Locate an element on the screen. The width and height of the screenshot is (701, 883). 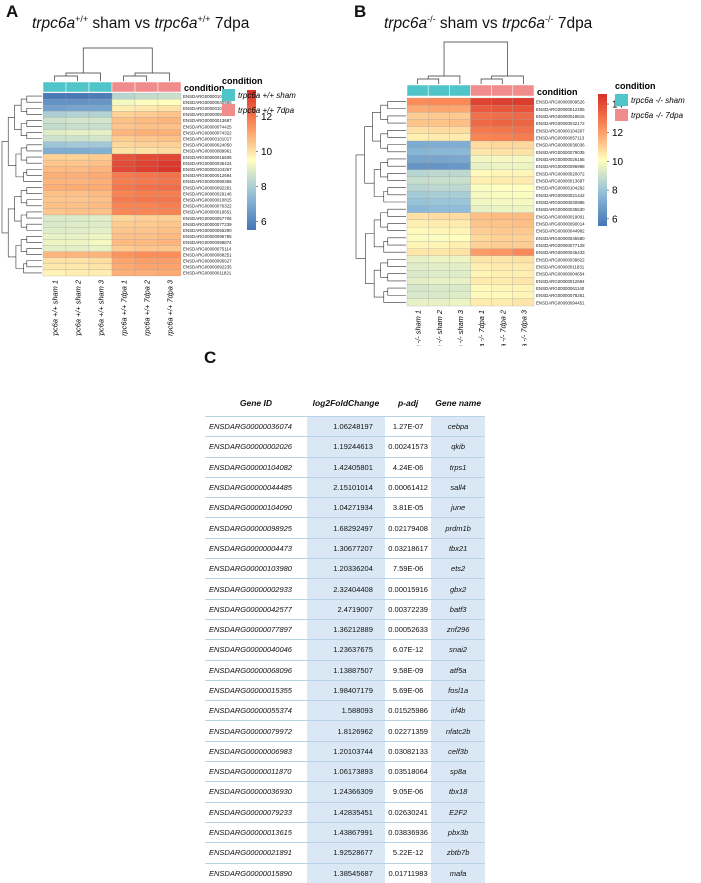
sample-label: trpc6a -/- sham 3 is located at coordinates (460, 327).